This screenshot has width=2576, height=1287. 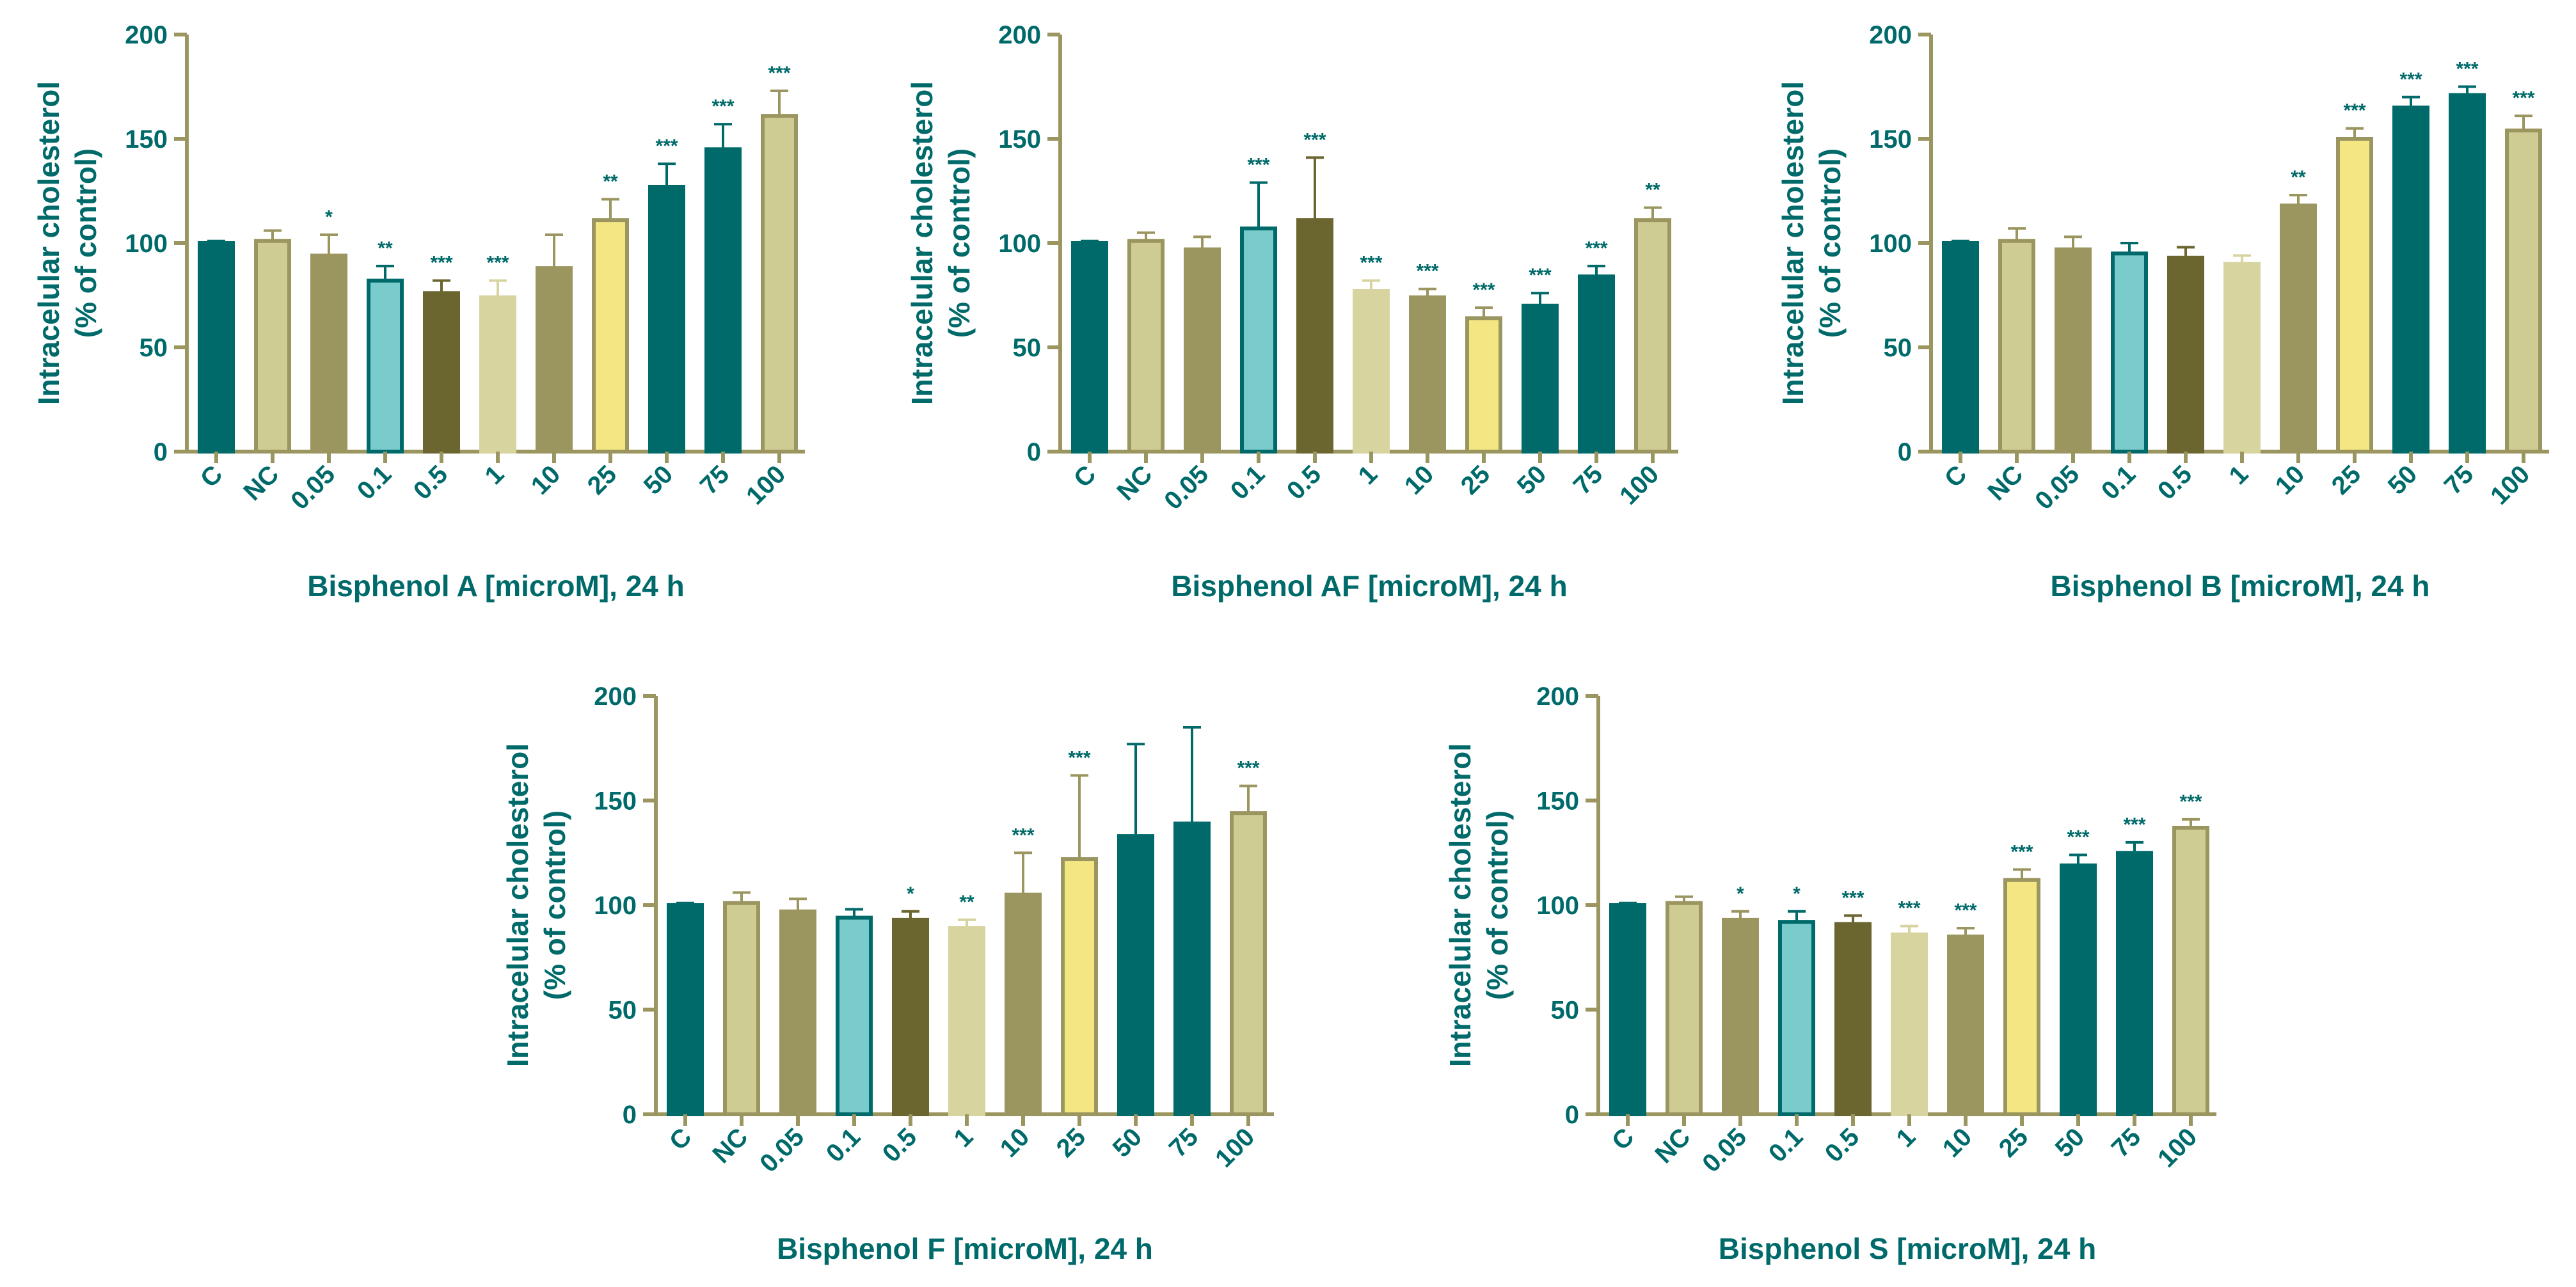 I want to click on bar-0.1, so click(x=1797, y=1018).